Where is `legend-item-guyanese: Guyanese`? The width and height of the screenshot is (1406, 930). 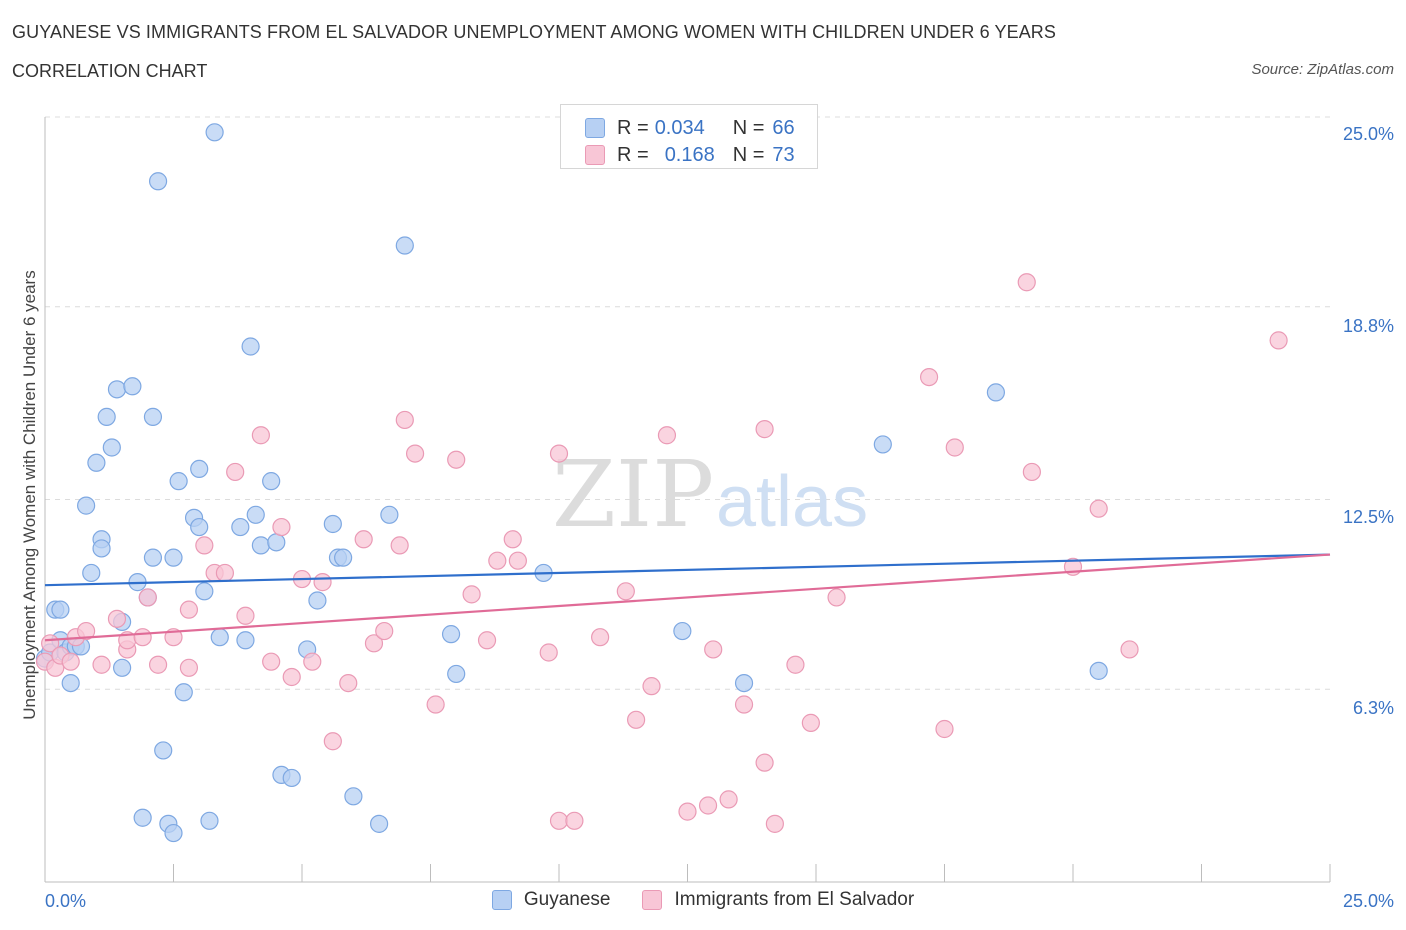 legend-item-guyanese: Guyanese is located at coordinates (550, 900).